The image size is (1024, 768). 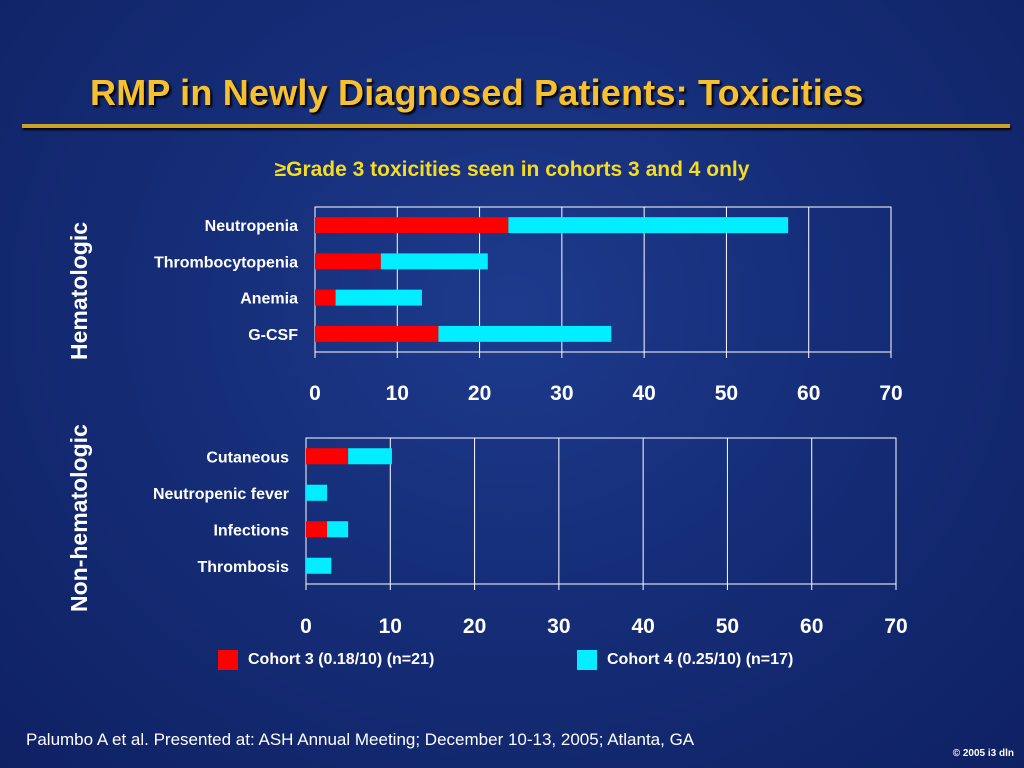 What do you see at coordinates (247, 457) in the screenshot?
I see `category-label: Cutaneous` at bounding box center [247, 457].